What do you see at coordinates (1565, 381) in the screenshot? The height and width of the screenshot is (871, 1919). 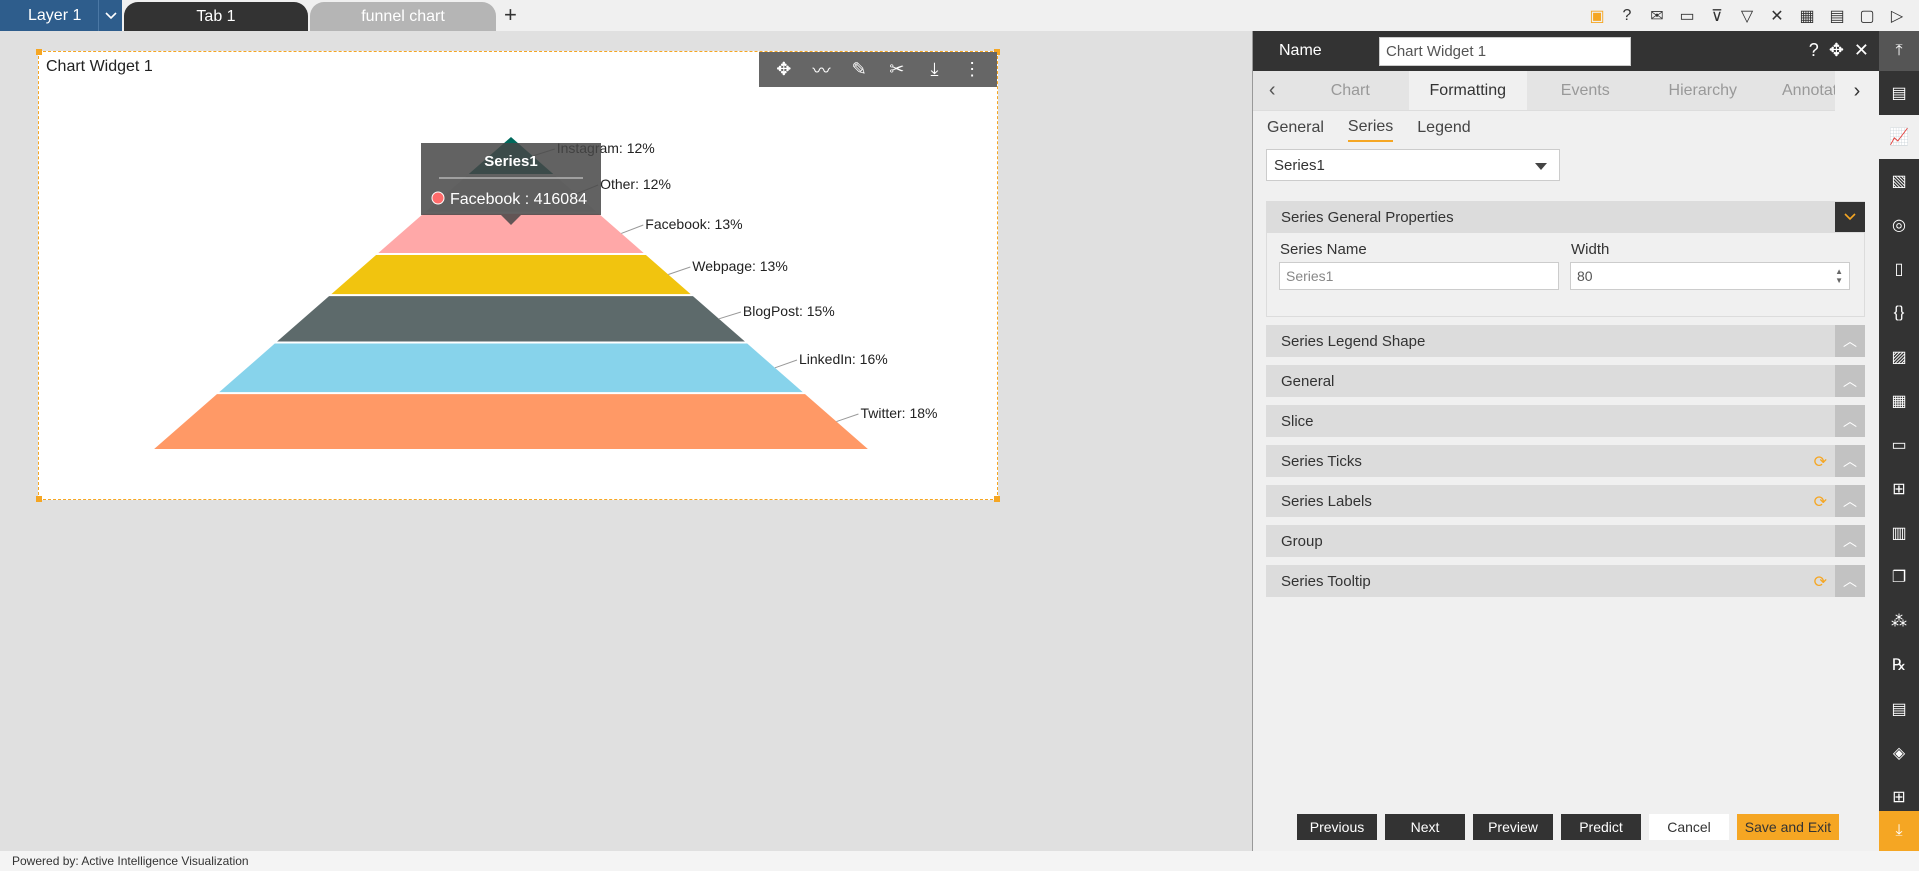 I see `section-general: General ︿` at bounding box center [1565, 381].